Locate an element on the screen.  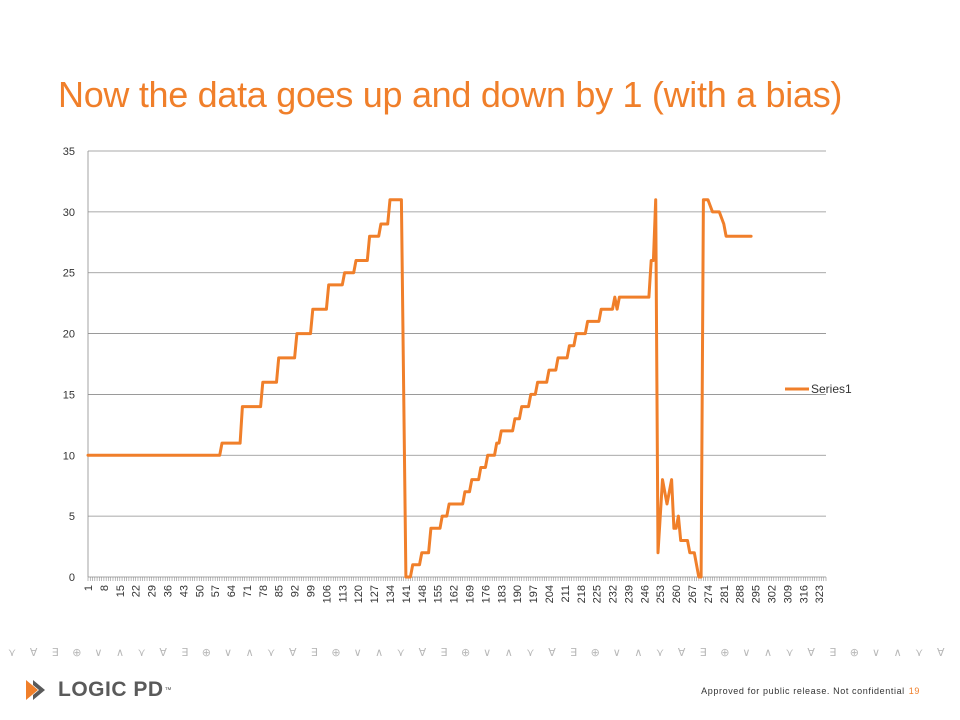
x-tick-label: 246 is located at coordinates (645, 594).